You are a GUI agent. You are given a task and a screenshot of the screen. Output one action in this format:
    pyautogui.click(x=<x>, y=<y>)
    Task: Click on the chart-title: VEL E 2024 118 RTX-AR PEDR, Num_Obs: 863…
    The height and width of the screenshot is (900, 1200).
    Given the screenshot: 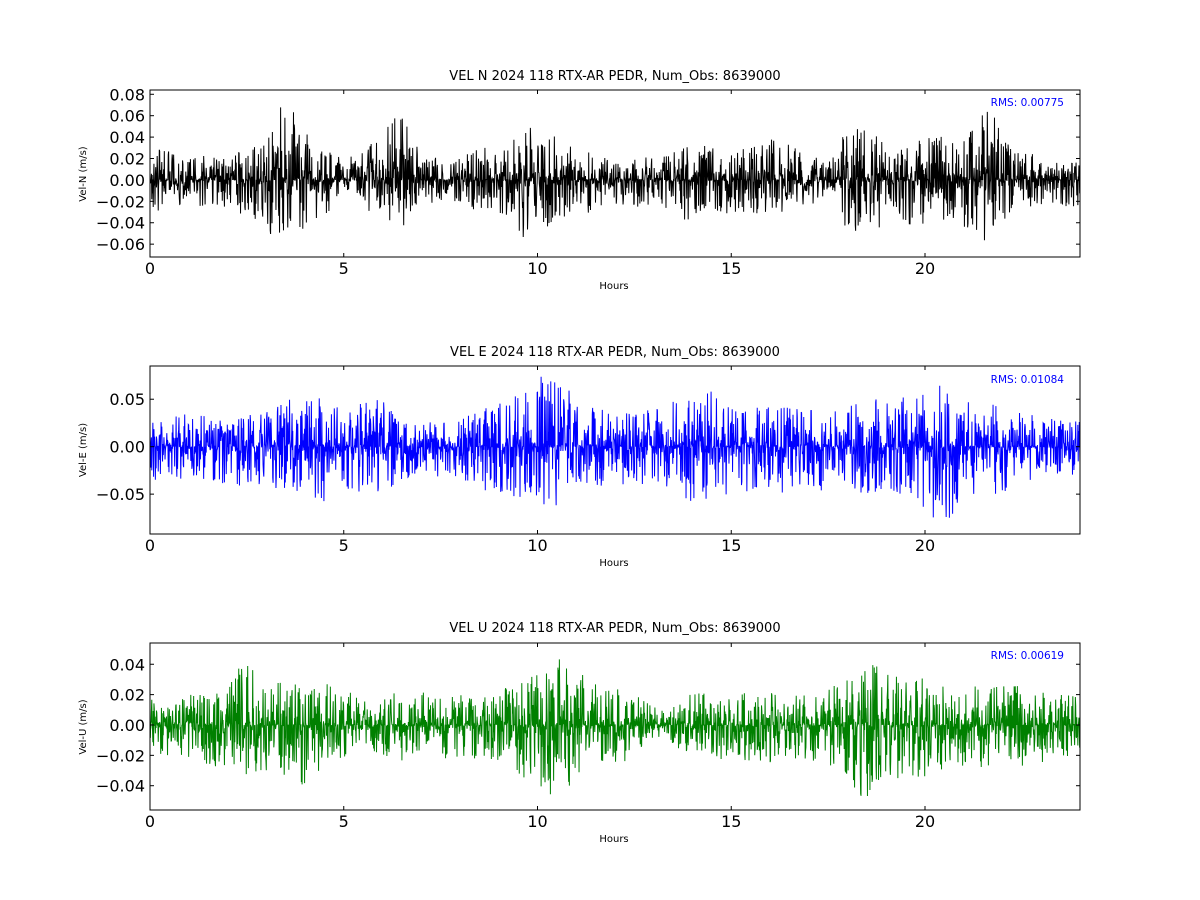 What is the action you would take?
    pyautogui.click(x=615, y=352)
    